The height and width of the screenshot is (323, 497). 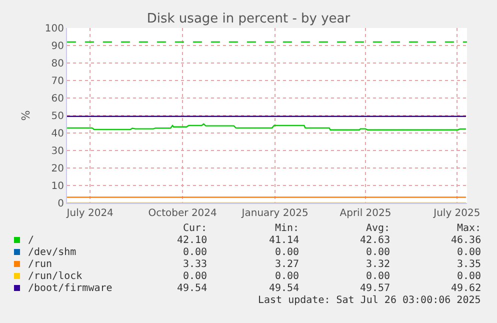 I want to click on y-tick-label: 20, so click(x=57, y=169).